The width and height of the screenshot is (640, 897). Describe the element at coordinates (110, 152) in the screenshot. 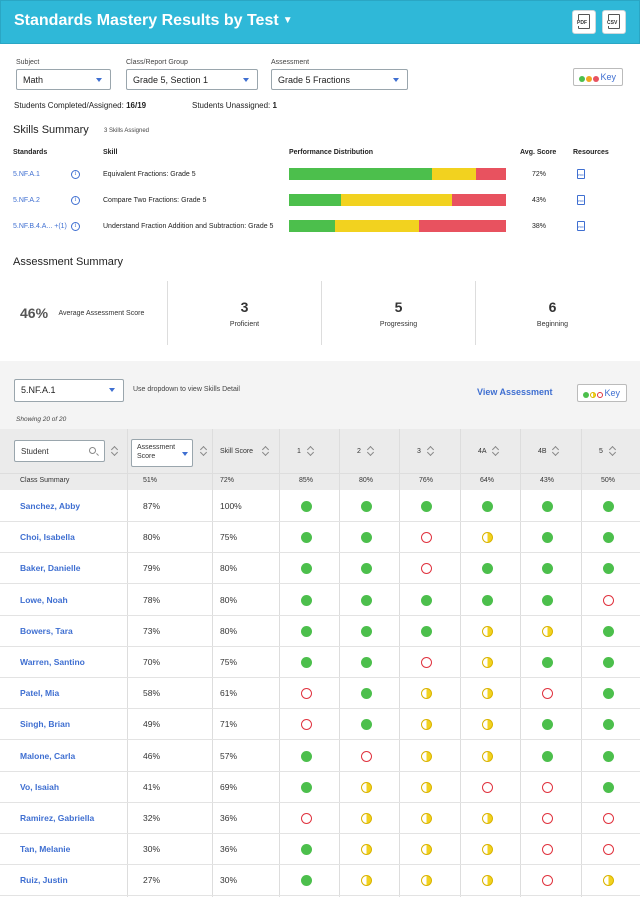

I see `skill-header: Skill` at that location.